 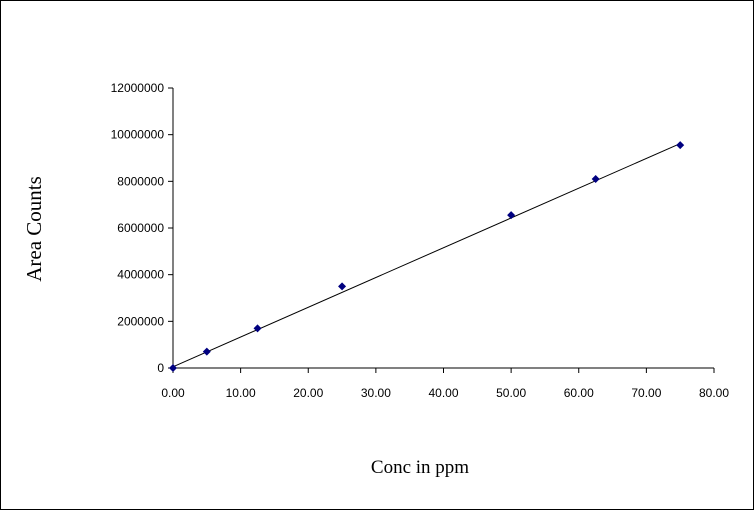 I want to click on y-tick-label: 2000000, so click(x=140, y=321).